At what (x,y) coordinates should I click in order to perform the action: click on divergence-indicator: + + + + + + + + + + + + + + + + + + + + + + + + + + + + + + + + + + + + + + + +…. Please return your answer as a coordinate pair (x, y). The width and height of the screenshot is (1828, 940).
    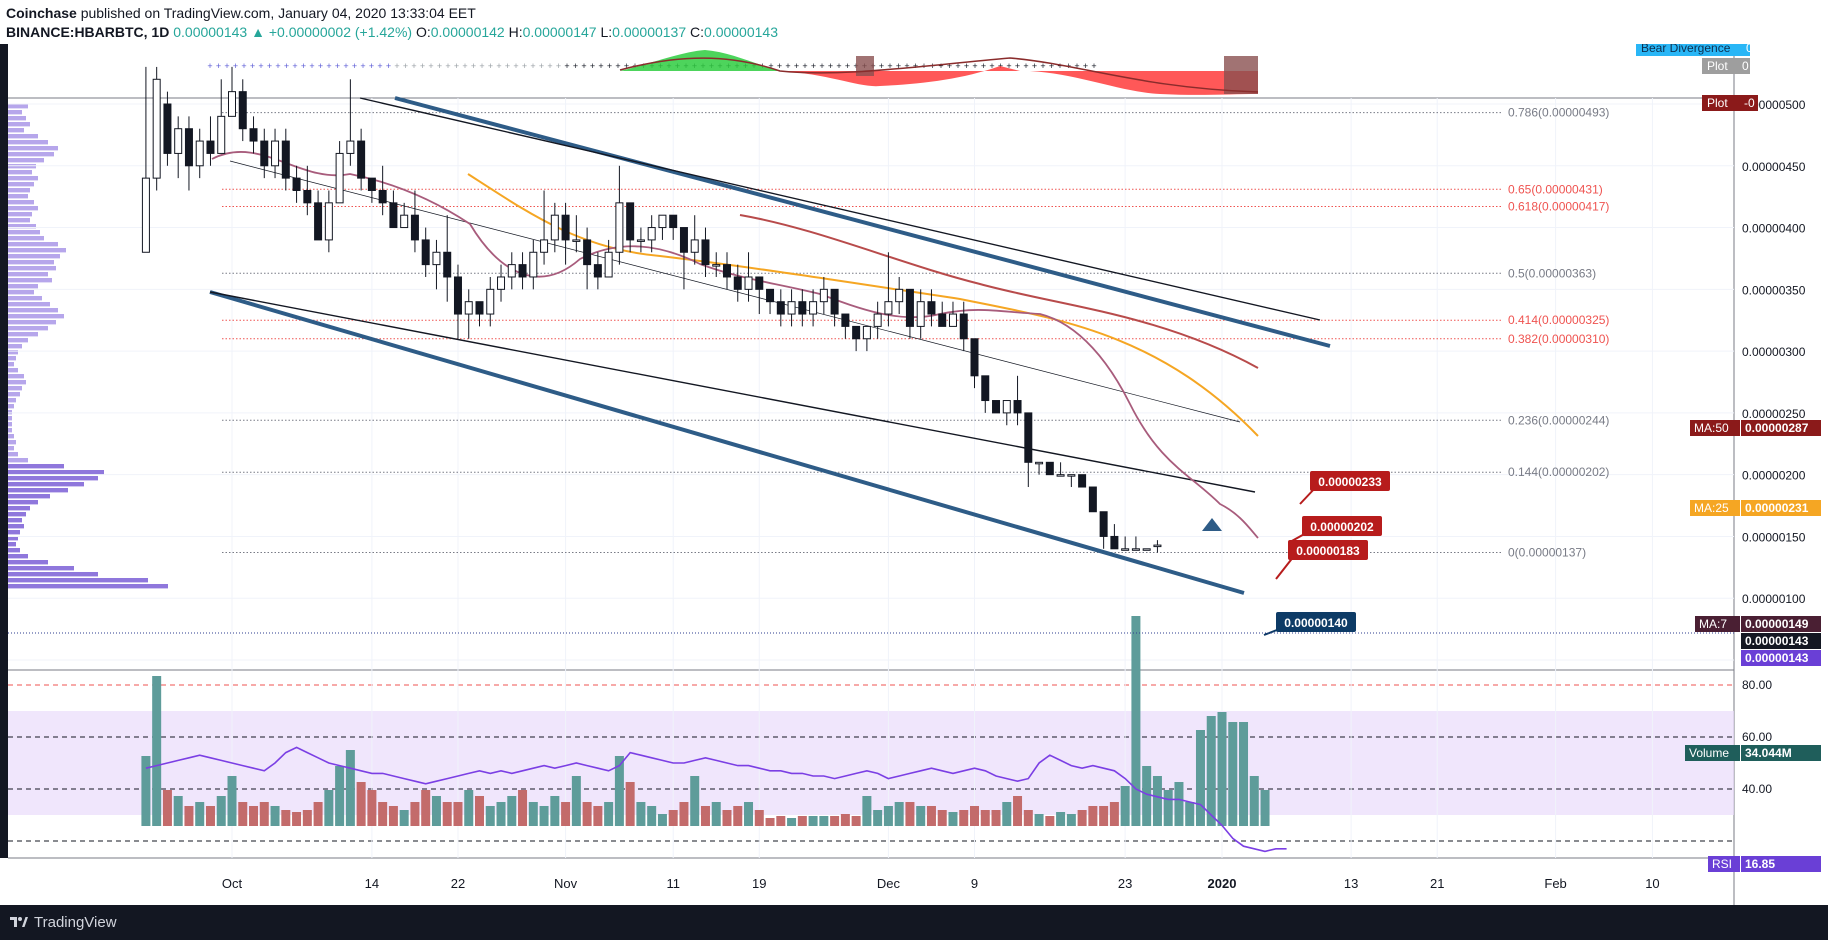
    Looking at the image, I should click on (733, 72).